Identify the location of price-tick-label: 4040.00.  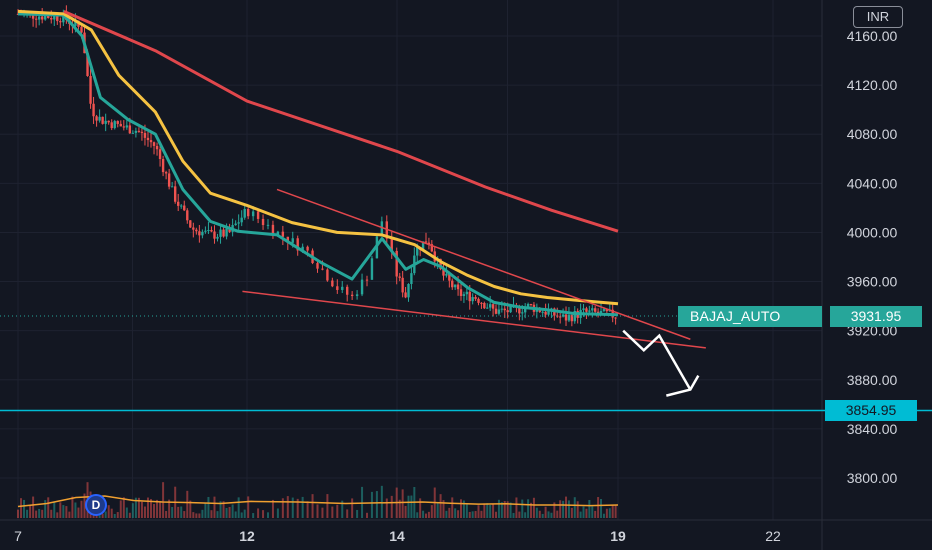
(872, 183).